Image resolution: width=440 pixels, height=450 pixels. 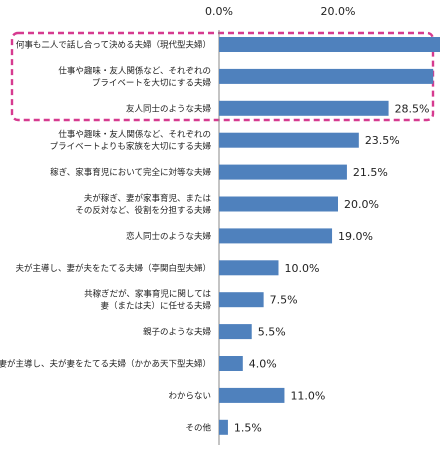 What do you see at coordinates (307, 395) in the screenshot?
I see `data-label: 11.0%` at bounding box center [307, 395].